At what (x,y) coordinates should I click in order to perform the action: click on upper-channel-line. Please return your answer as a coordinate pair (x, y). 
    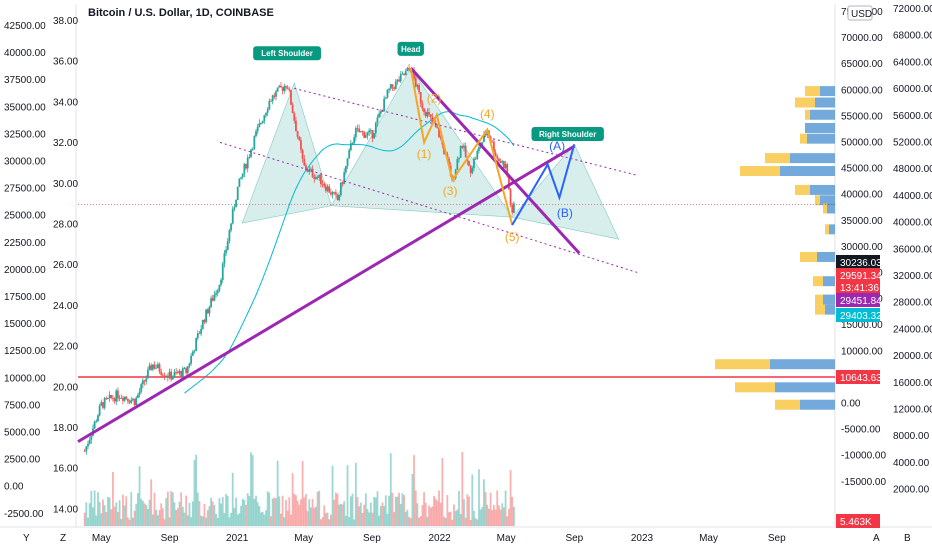
    Looking at the image, I should click on (466, 132).